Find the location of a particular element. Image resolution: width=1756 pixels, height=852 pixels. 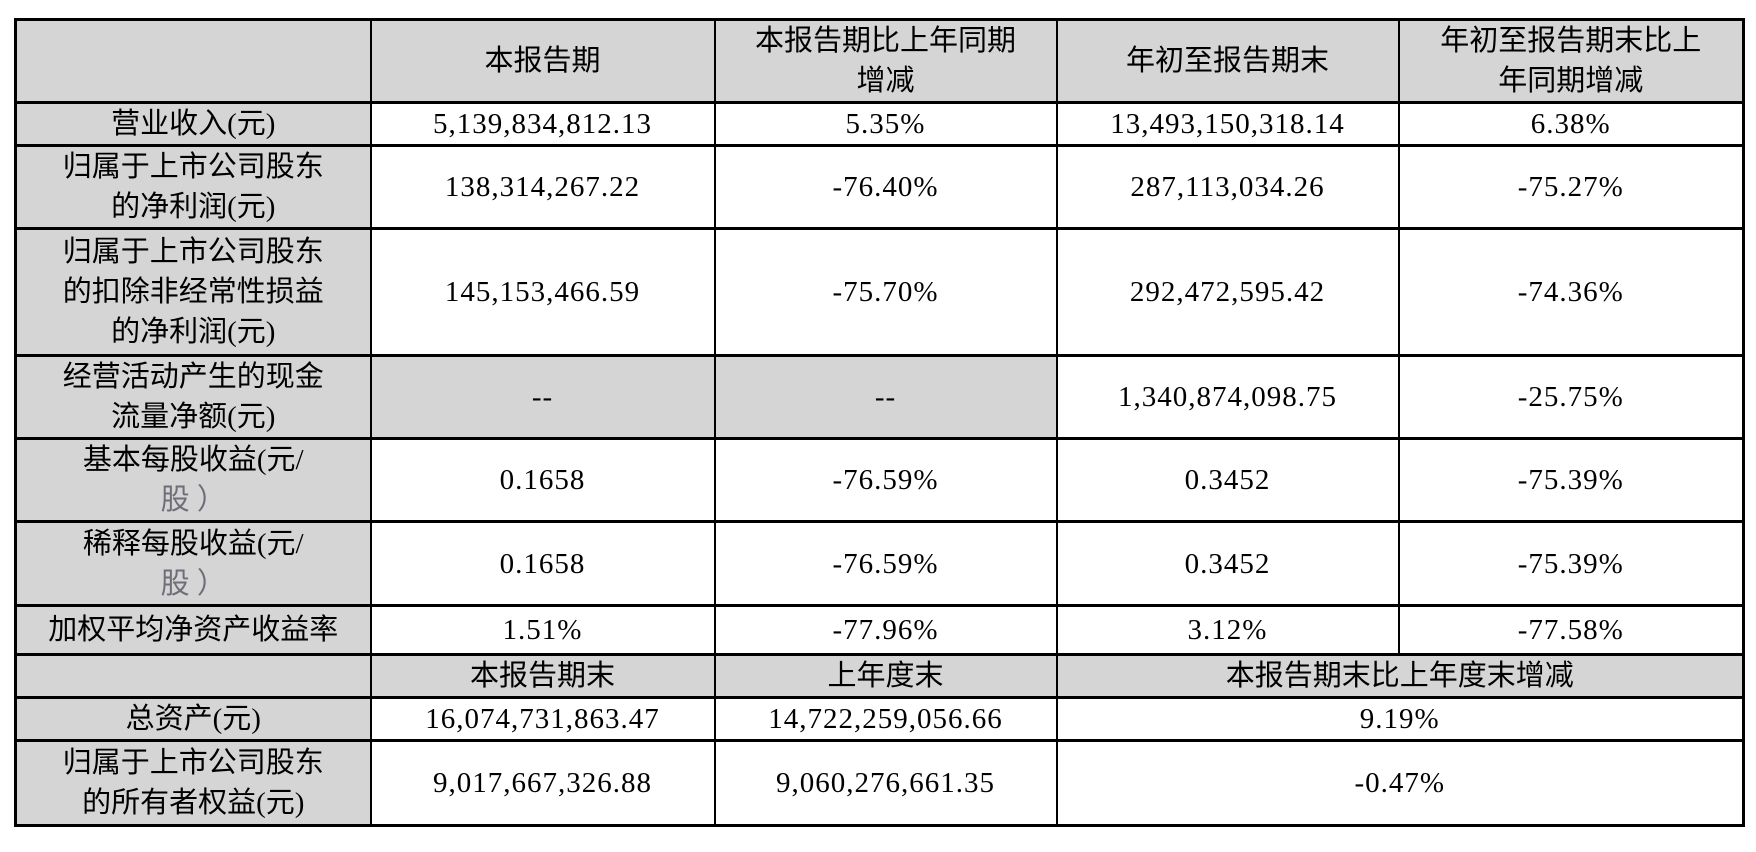

row-label-equity-attributable: 归属于上市公司股东 的所有者权益(元) is located at coordinates (193, 783).